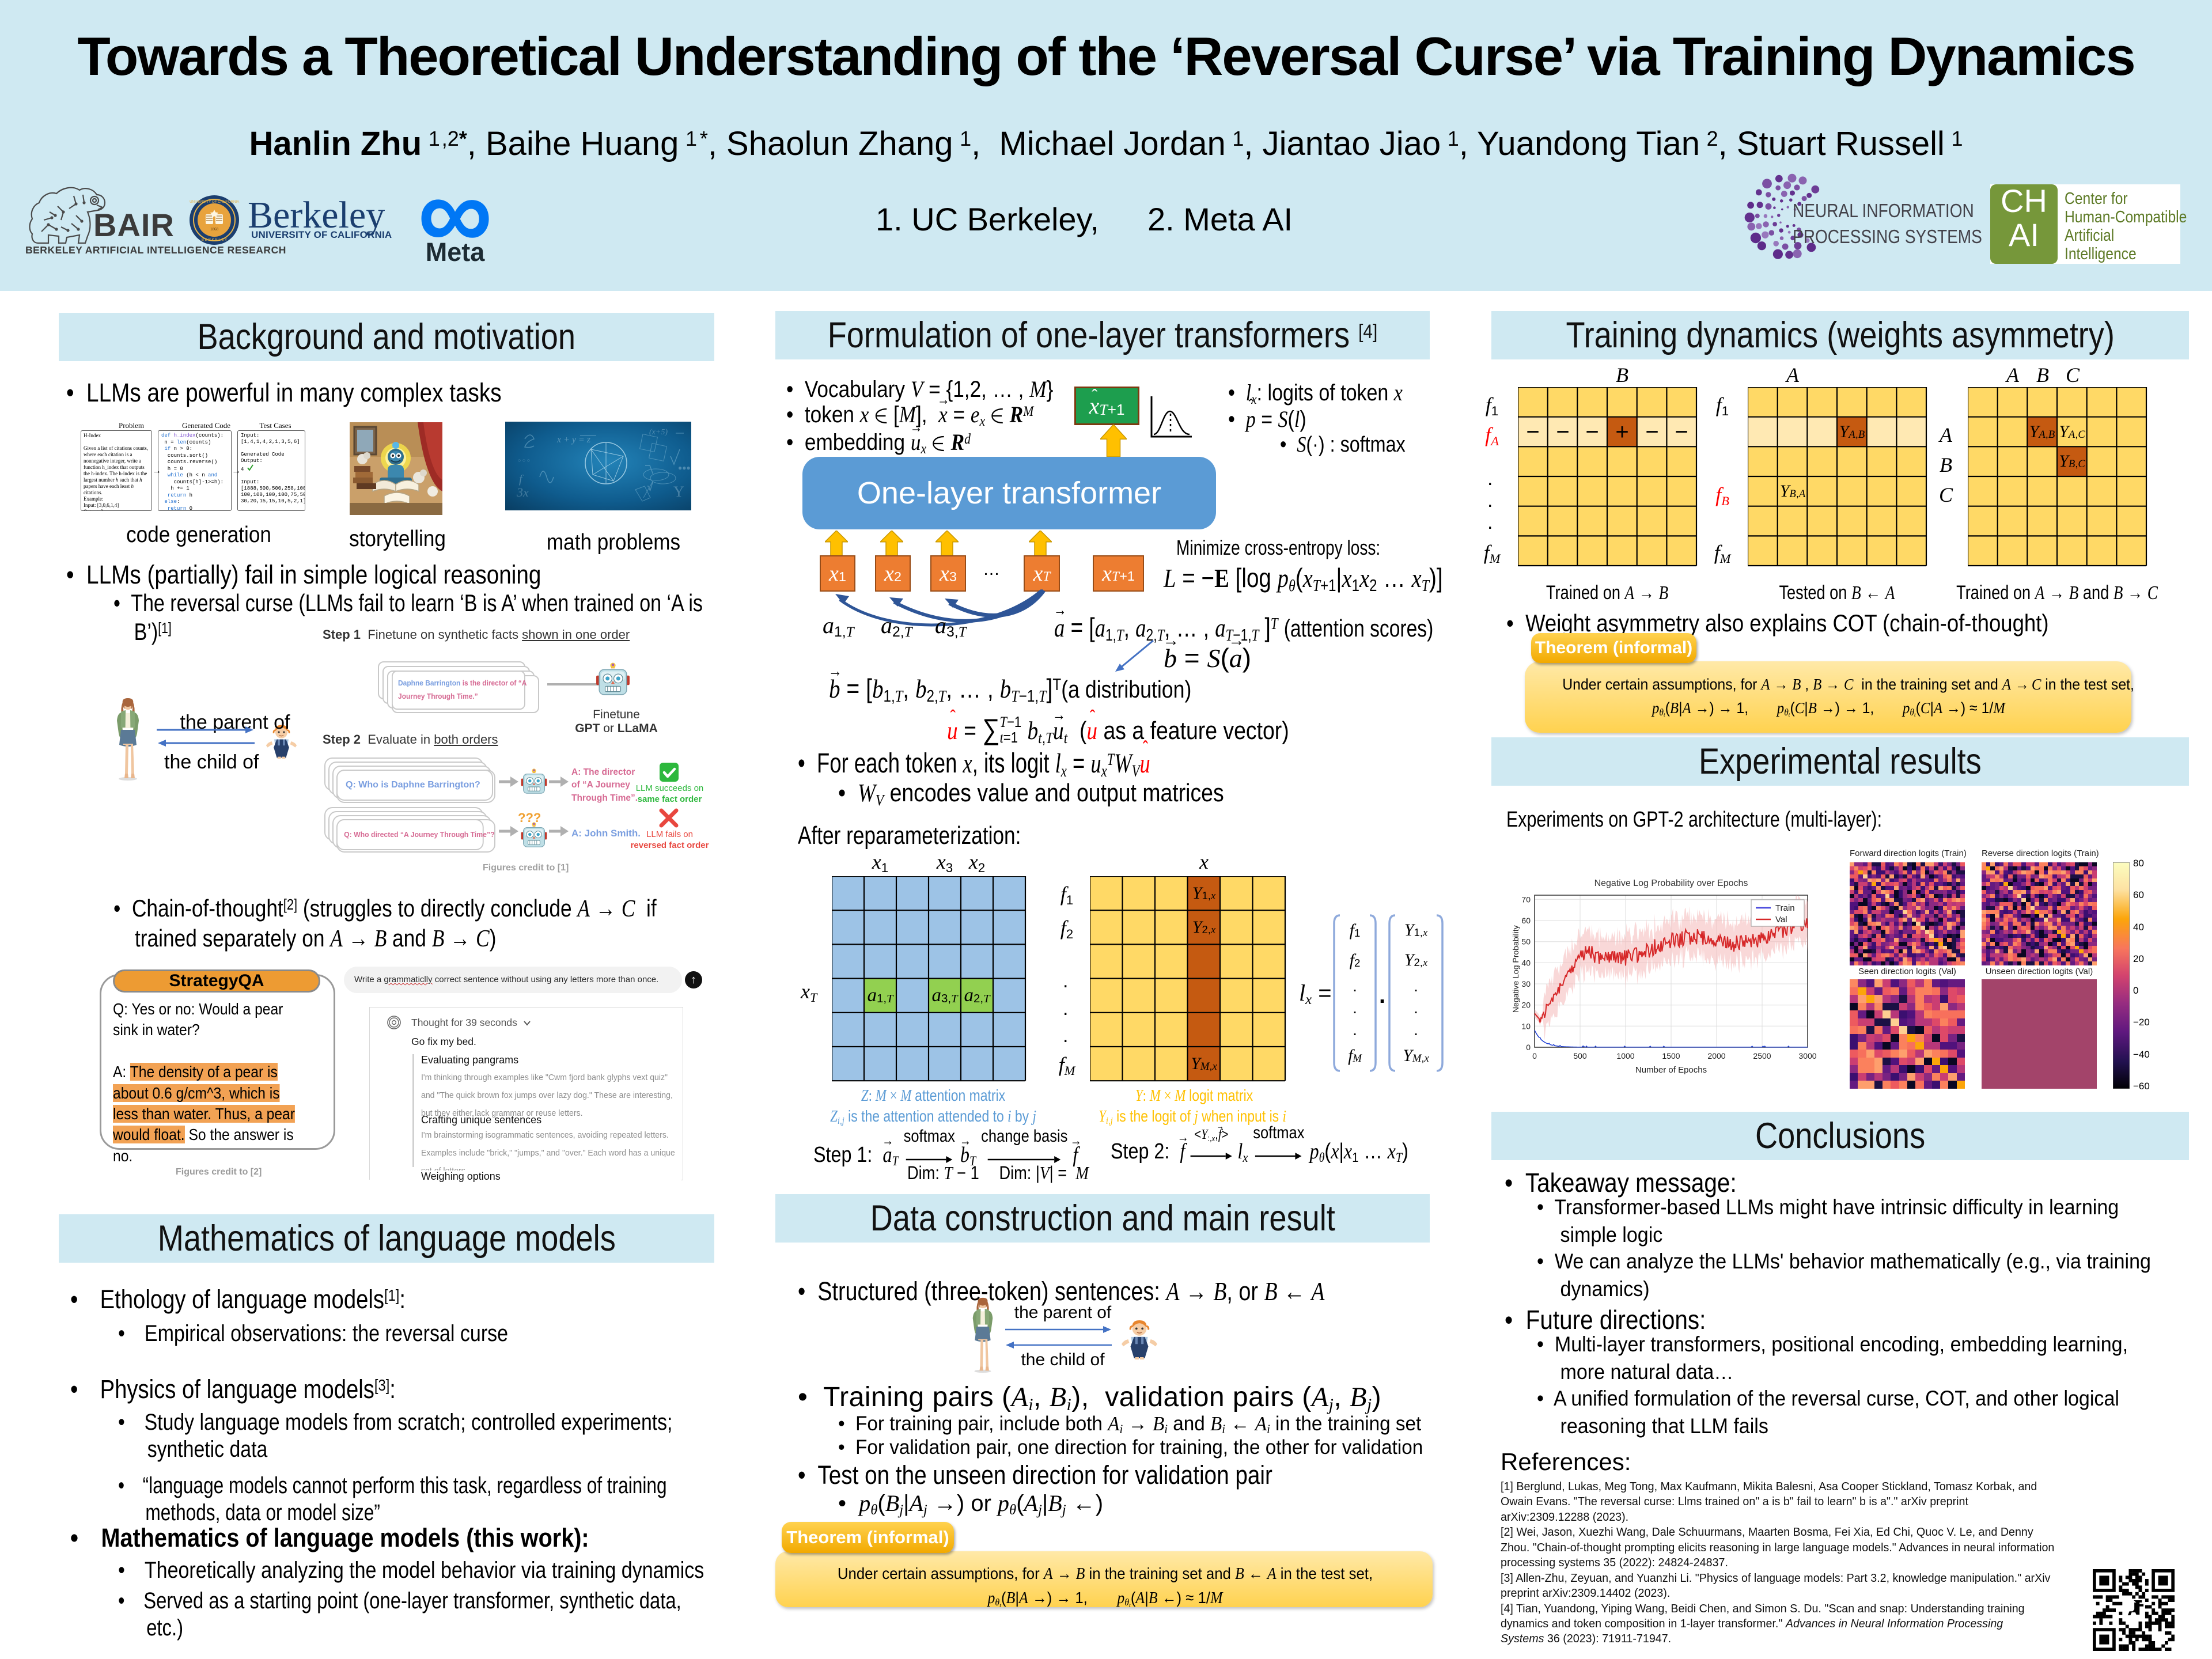 The height and width of the screenshot is (1659, 2212). Describe the element at coordinates (1515, 969) in the screenshot. I see `svg-text: Negative Log Probability` at that location.